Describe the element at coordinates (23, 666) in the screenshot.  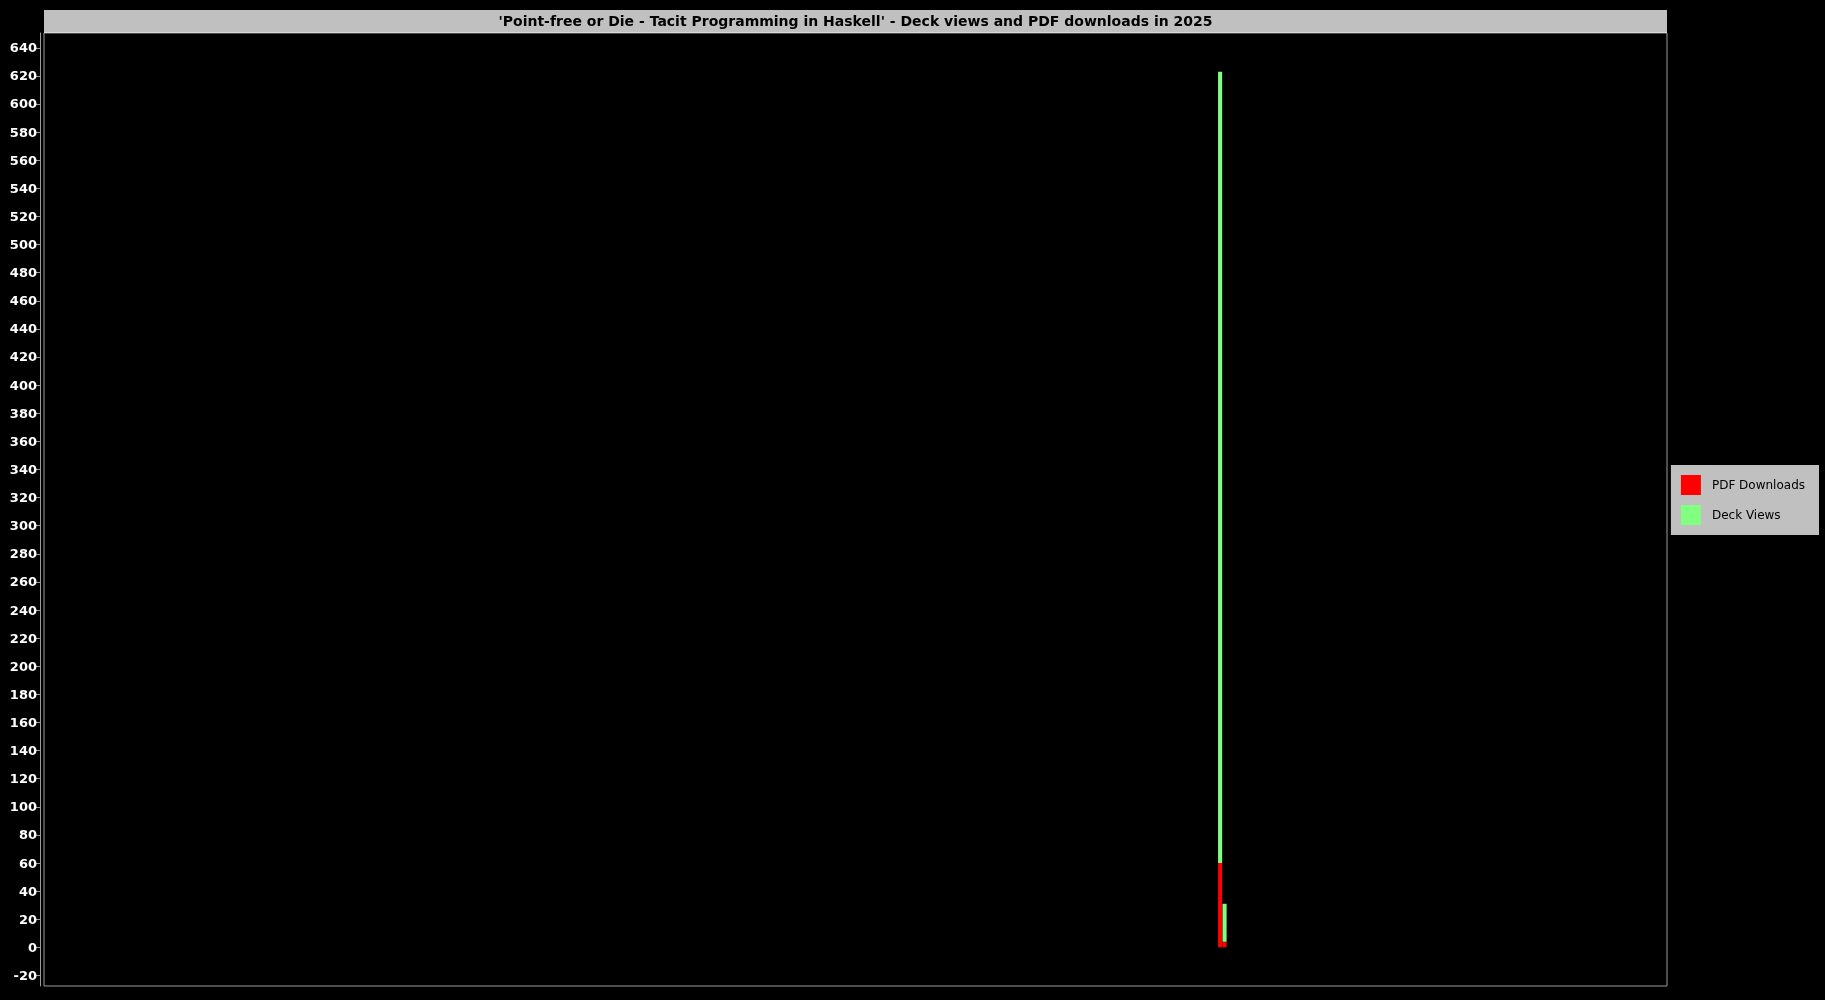
I see `y-tick-label: 200` at that location.